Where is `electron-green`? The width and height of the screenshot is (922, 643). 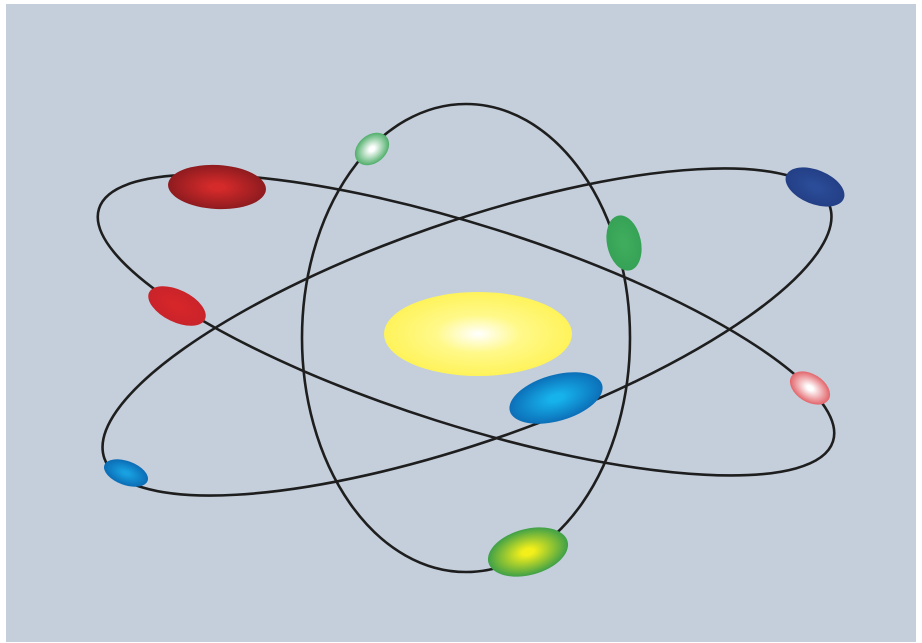
electron-green is located at coordinates (624, 243).